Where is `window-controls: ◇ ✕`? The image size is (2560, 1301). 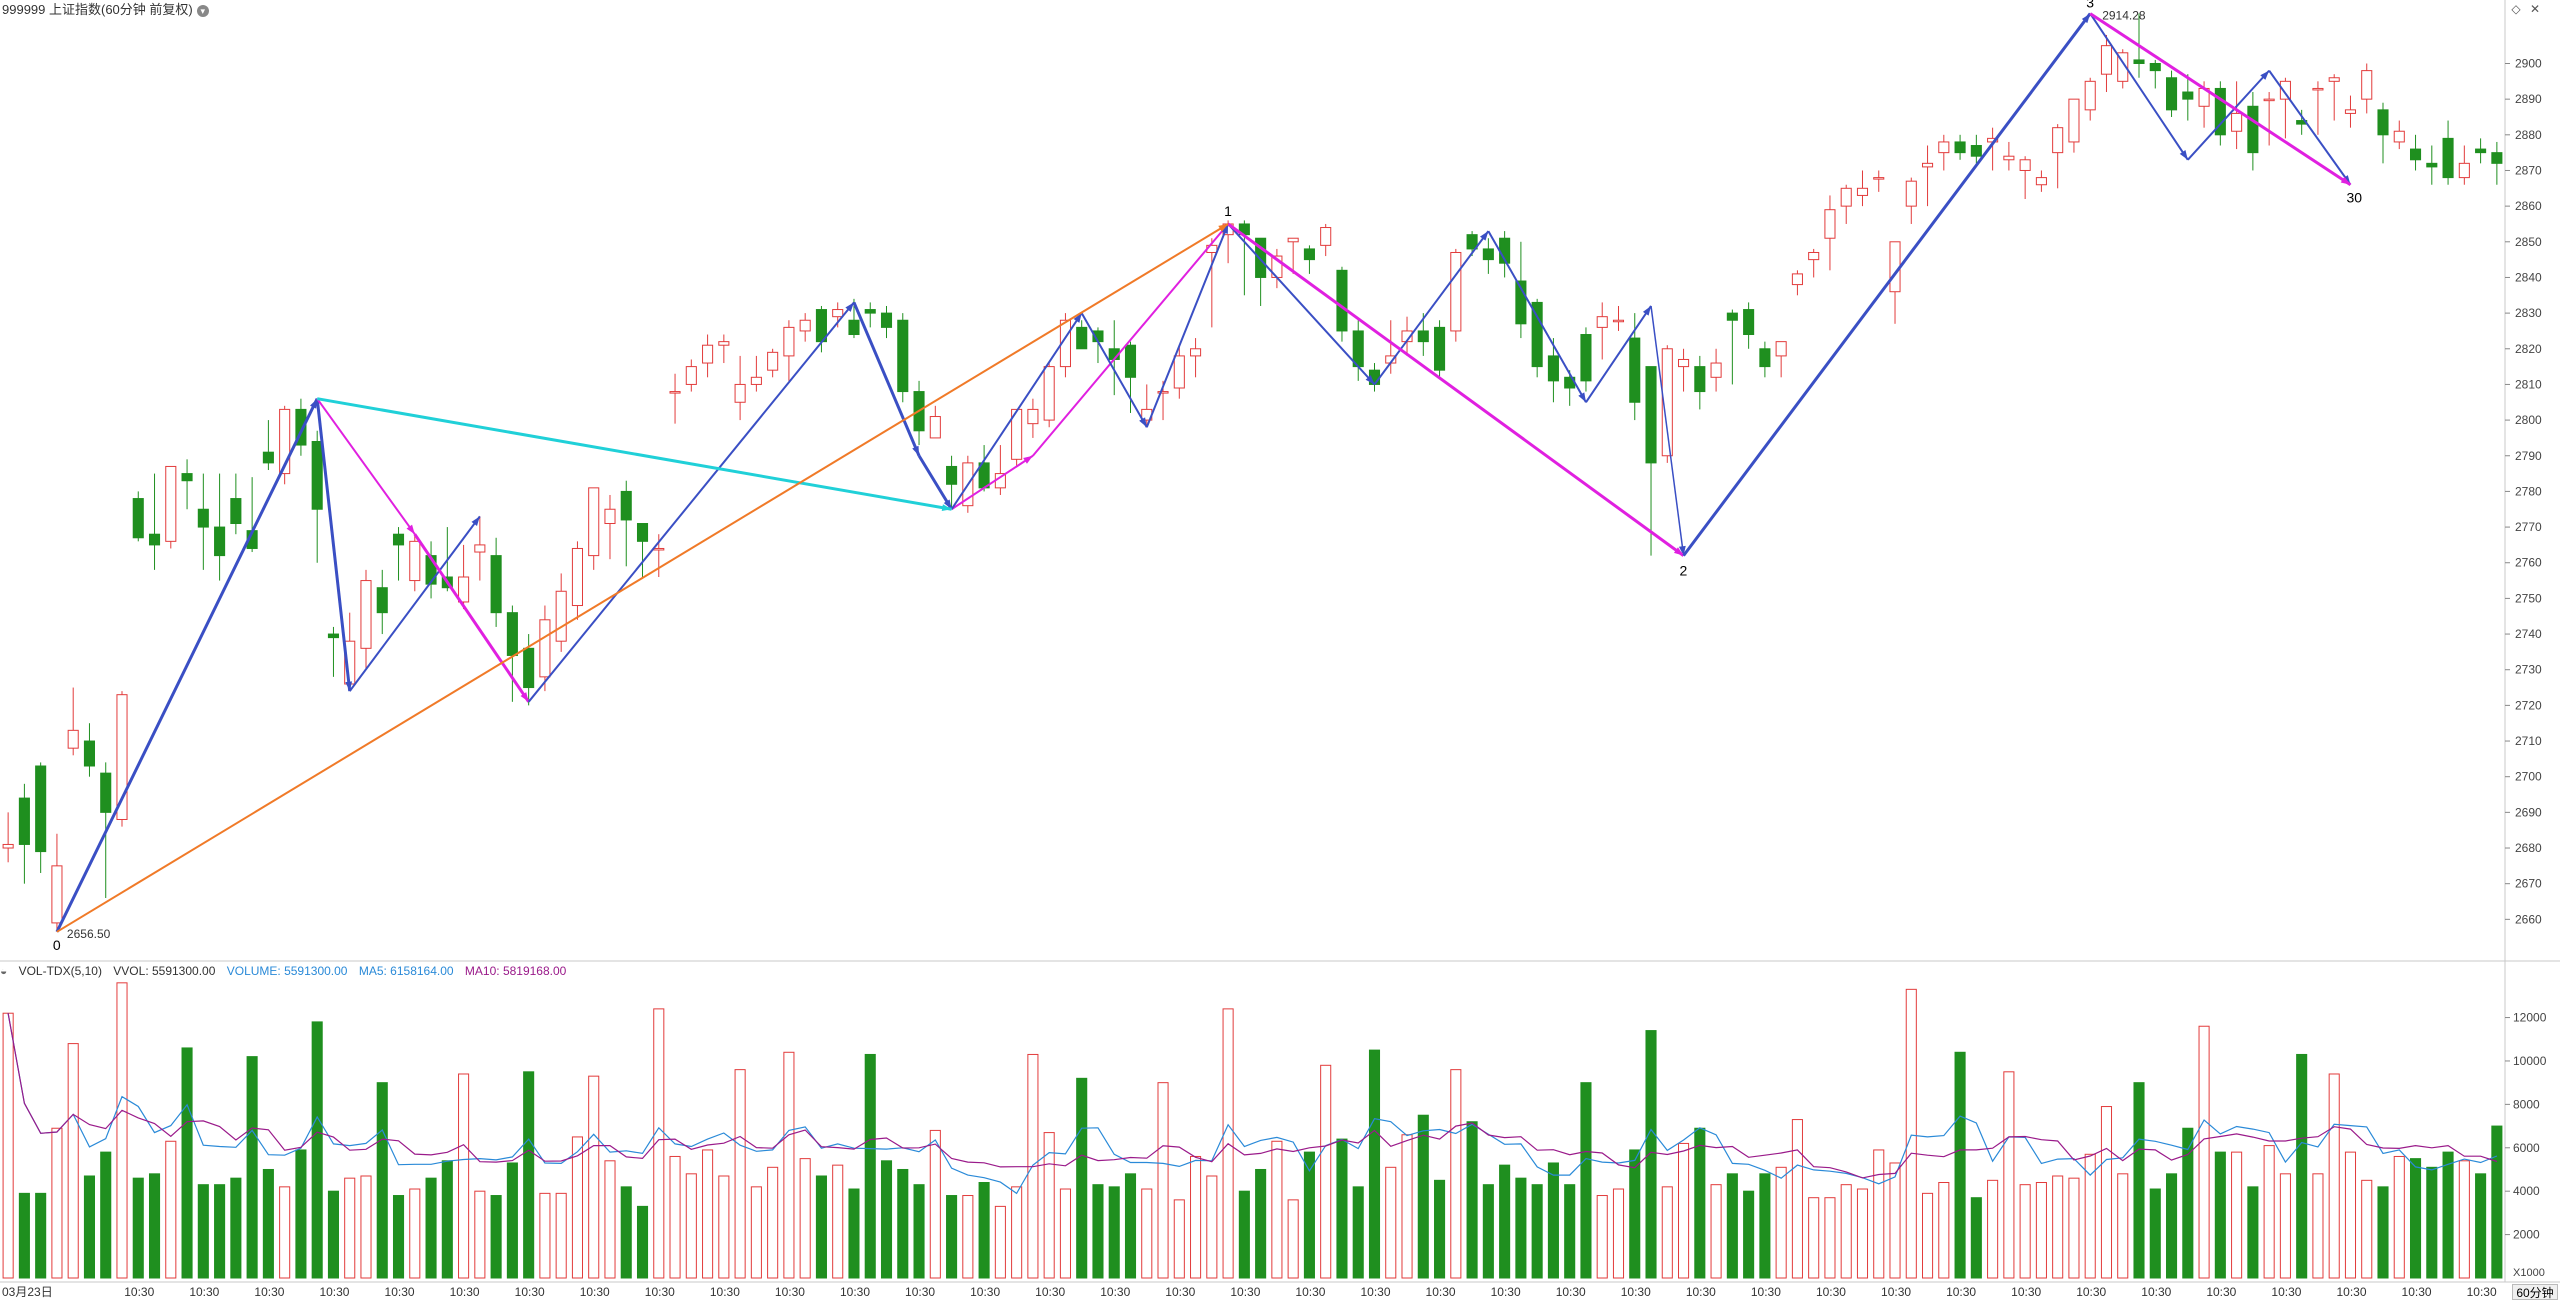
window-controls: ◇ ✕ is located at coordinates (2525, 9).